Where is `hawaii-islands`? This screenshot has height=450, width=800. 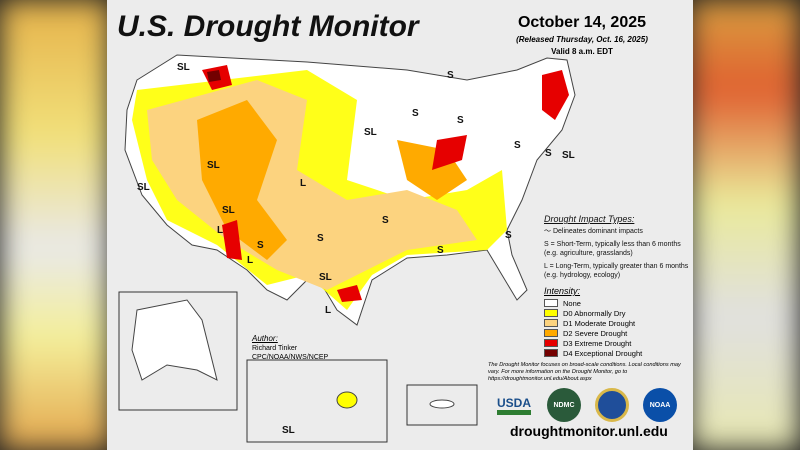 hawaii-islands is located at coordinates (347, 400).